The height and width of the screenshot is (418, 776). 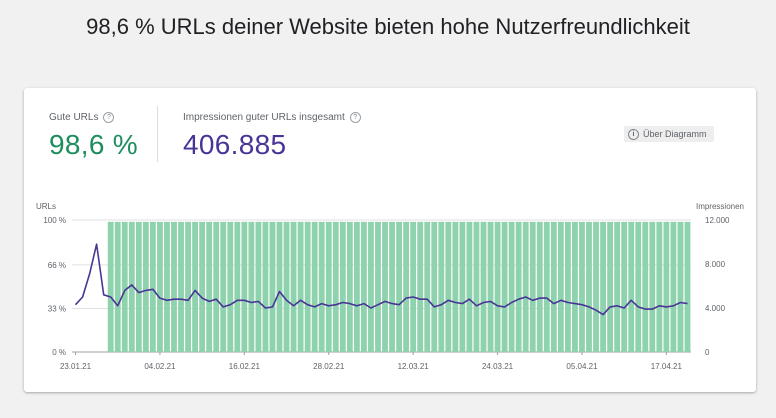 What do you see at coordinates (54, 220) in the screenshot?
I see `left-tick-label: 100 %` at bounding box center [54, 220].